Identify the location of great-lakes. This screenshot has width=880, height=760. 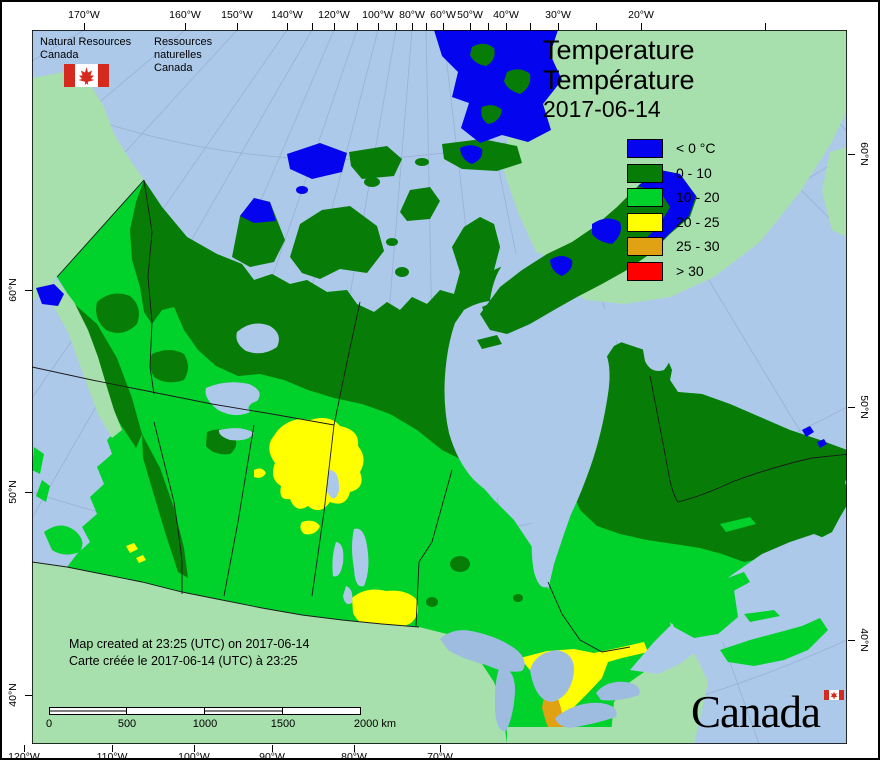
(540, 681).